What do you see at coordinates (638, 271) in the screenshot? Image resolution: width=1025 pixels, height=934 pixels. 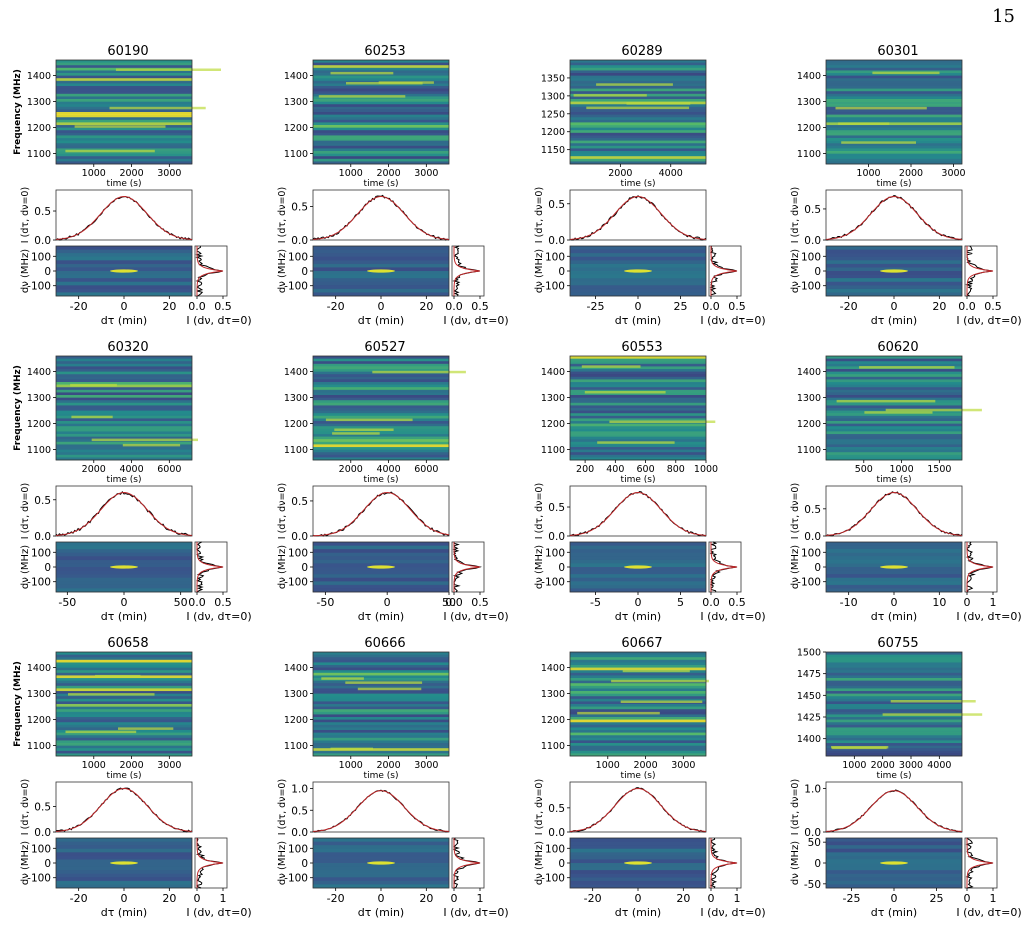 I see `acf-peak` at bounding box center [638, 271].